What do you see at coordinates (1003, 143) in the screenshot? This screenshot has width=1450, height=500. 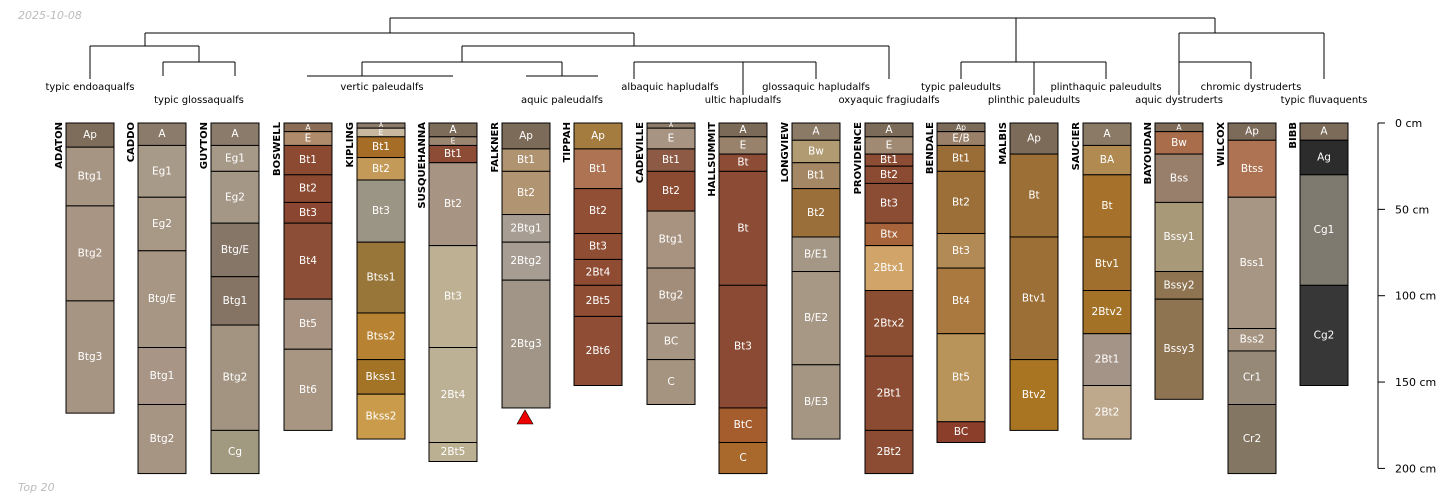 I see `profile-name: MALBIS` at bounding box center [1003, 143].